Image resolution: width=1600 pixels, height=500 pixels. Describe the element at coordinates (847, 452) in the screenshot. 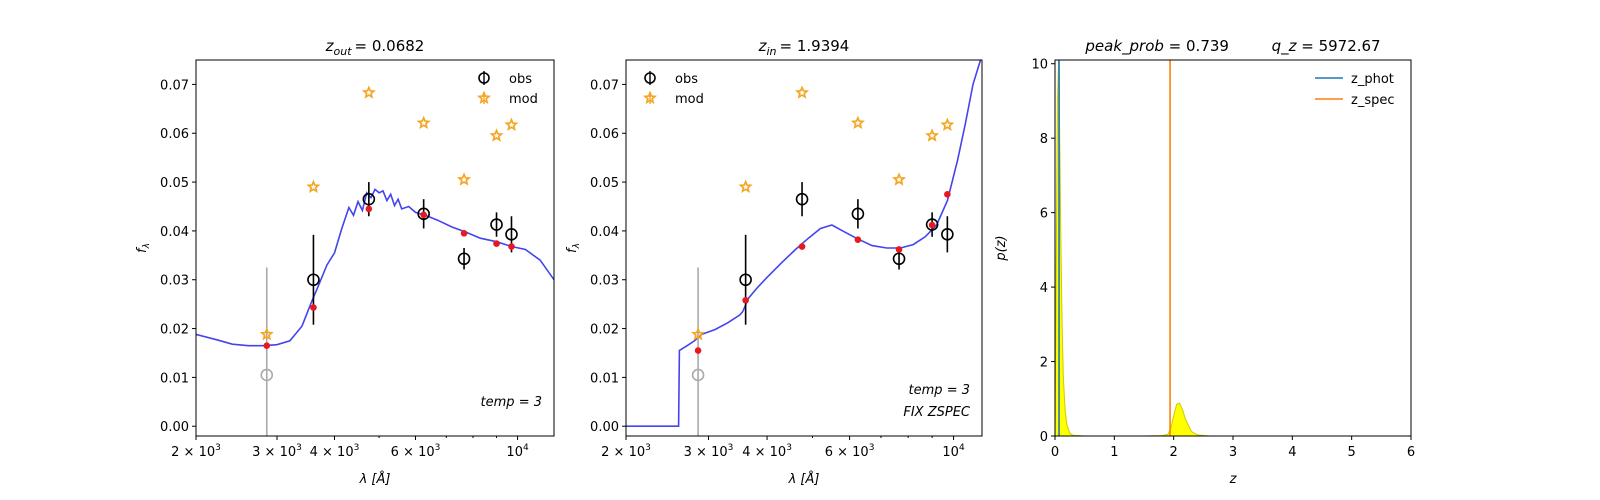

I see `tick-base: 6 × 10` at that location.